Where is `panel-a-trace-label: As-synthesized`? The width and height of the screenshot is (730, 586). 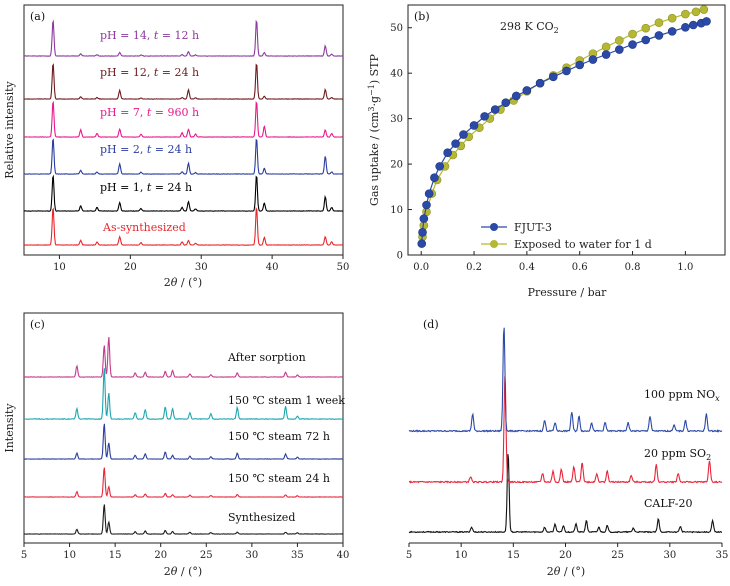 panel-a-trace-label: As-synthesized is located at coordinates (144, 227).